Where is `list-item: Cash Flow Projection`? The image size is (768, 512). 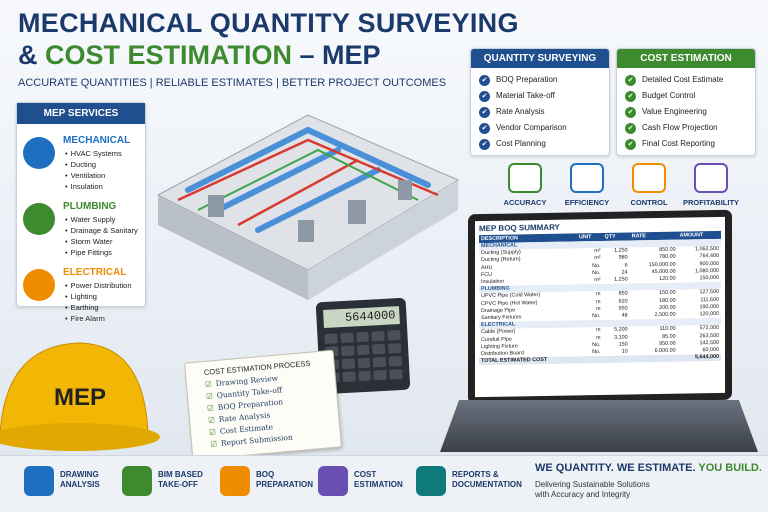 list-item: Cash Flow Projection is located at coordinates (690, 128).